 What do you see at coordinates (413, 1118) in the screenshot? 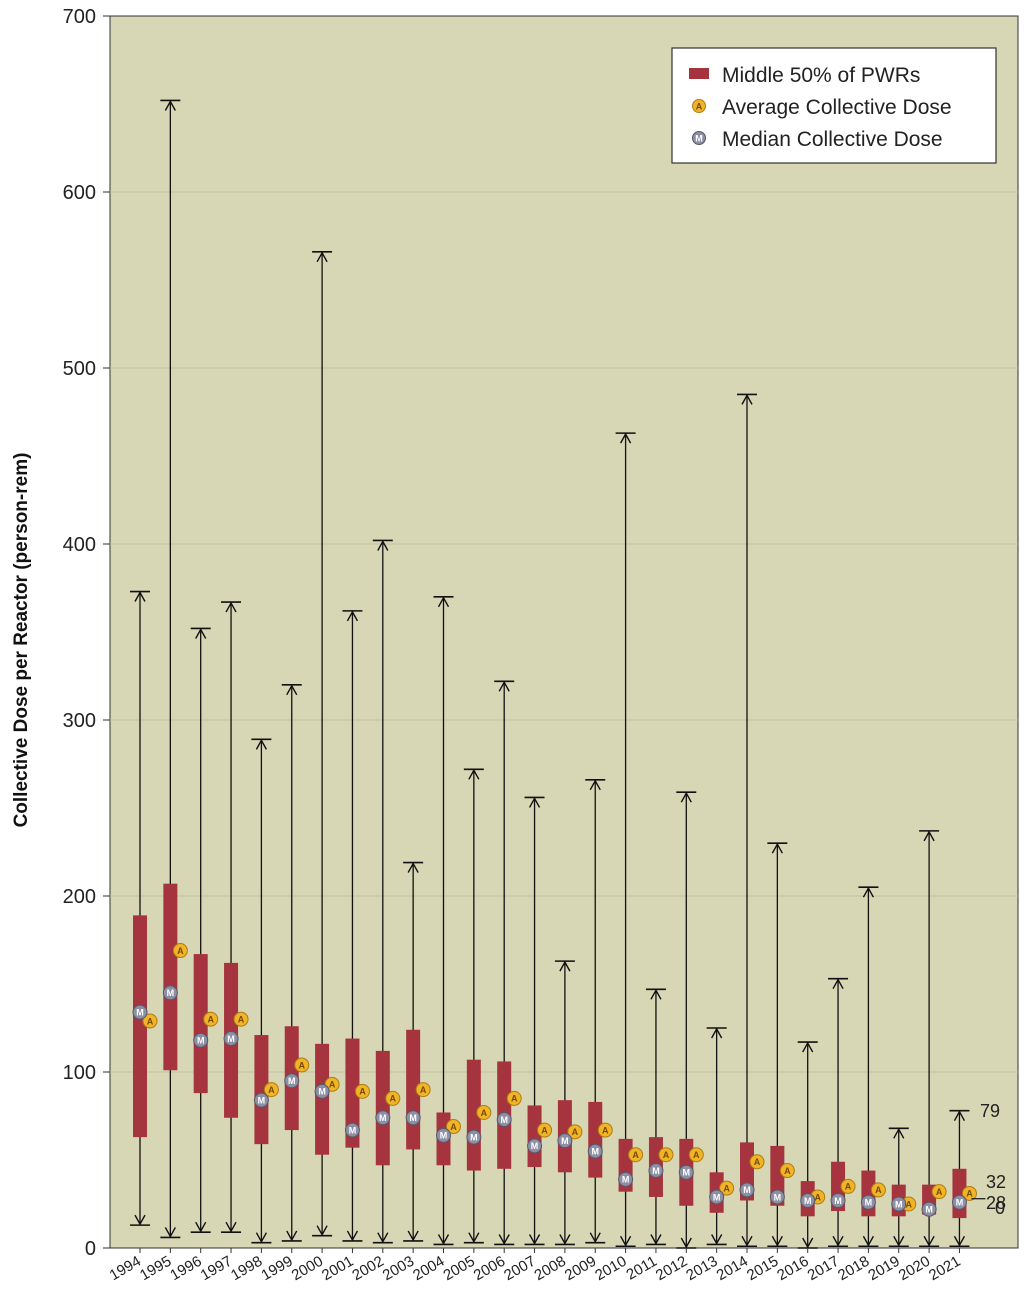
I see `median-marker-2003` at bounding box center [413, 1118].